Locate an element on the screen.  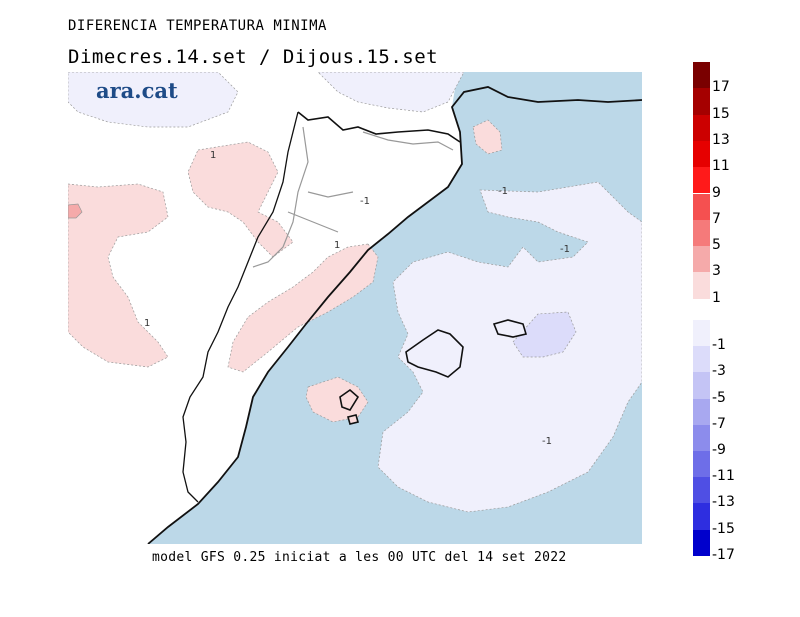
neg3-zone is located at coordinates (544, 334).